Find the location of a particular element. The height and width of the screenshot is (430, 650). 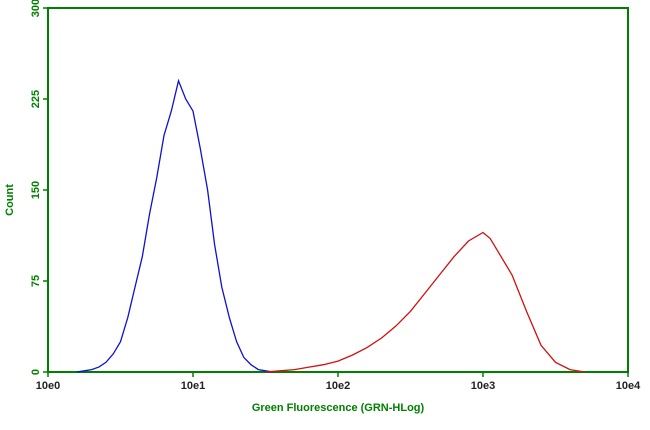

y-tick-label: 75 is located at coordinates (36, 281).